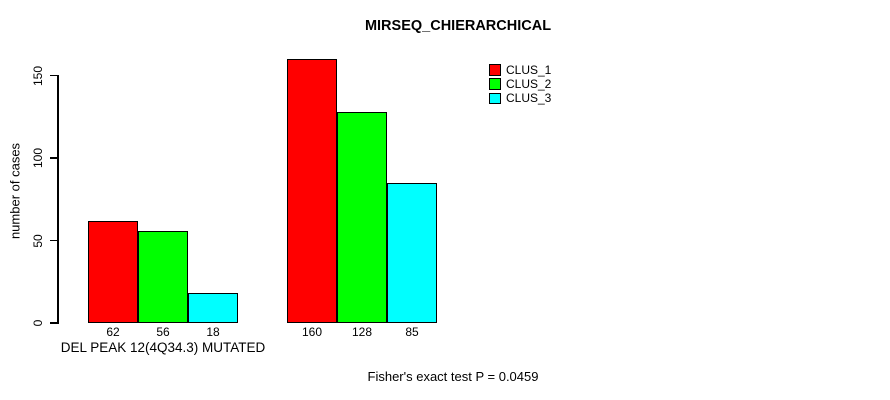  Describe the element at coordinates (458, 26) in the screenshot. I see `chart-title: MIRSEQ_CHIERARCHICAL` at that location.